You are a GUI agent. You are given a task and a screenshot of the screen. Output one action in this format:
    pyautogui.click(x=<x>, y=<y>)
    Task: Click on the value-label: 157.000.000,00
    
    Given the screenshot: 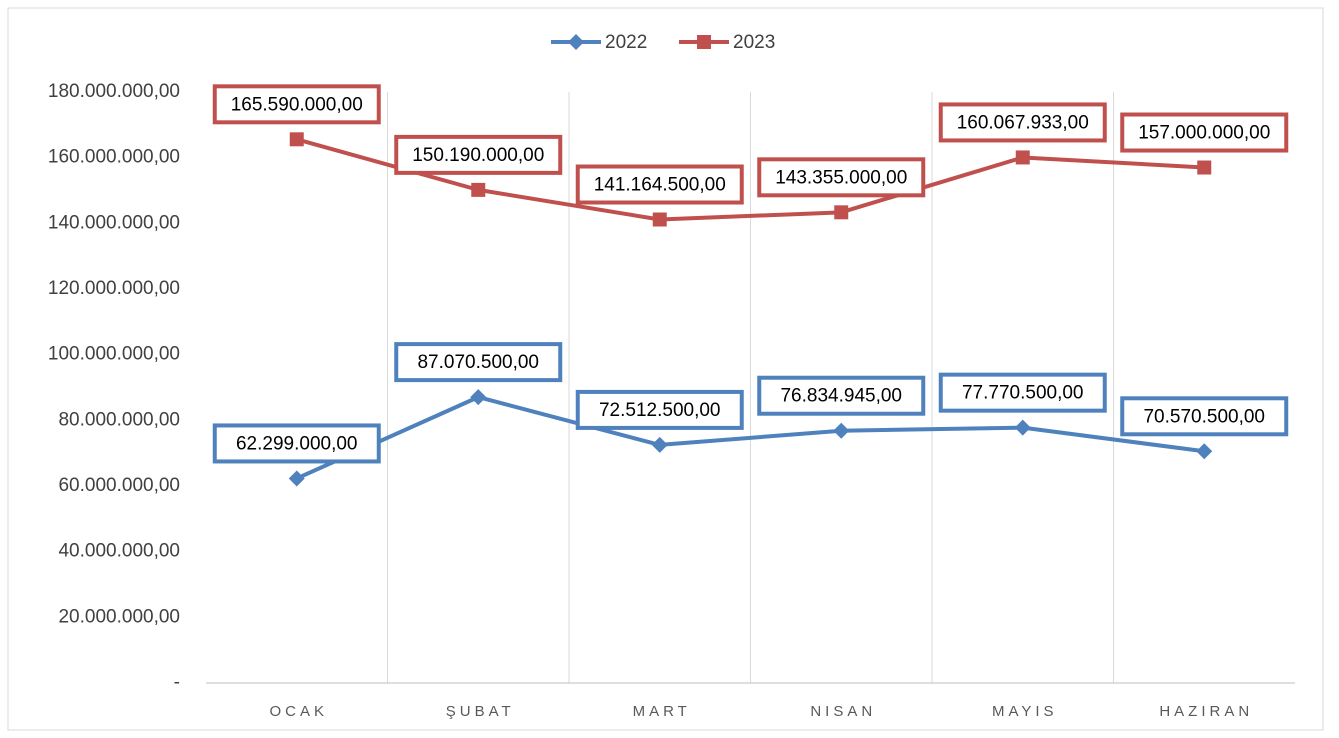 What is the action you would take?
    pyautogui.click(x=1204, y=133)
    